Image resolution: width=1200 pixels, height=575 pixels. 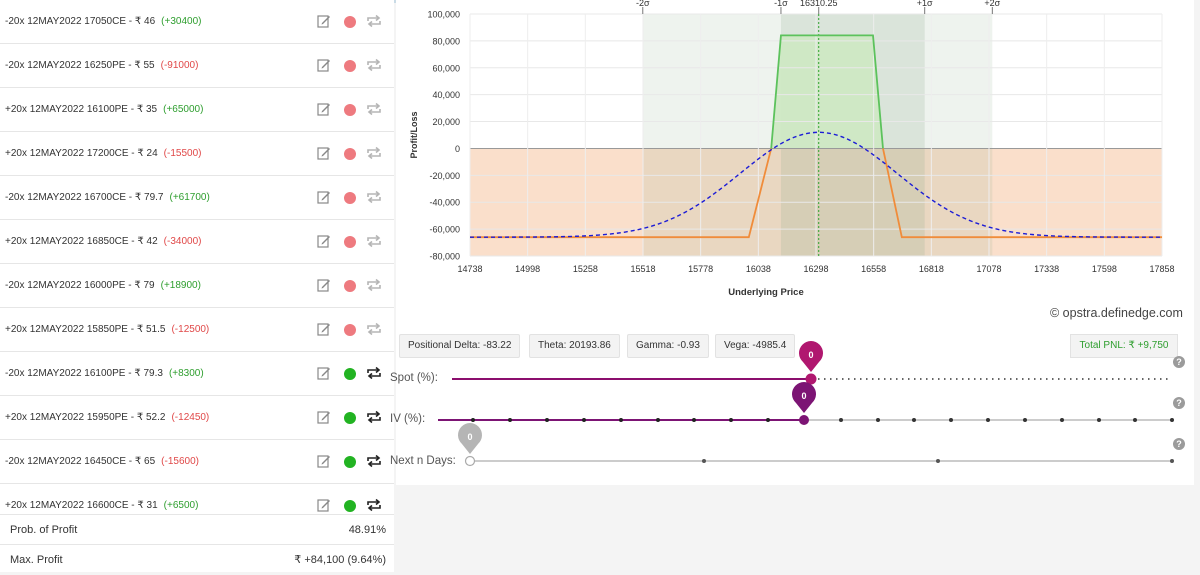 What do you see at coordinates (340, 560) in the screenshot?
I see `max-profit-value: ₹ +84,100 (9.64%)` at bounding box center [340, 560].